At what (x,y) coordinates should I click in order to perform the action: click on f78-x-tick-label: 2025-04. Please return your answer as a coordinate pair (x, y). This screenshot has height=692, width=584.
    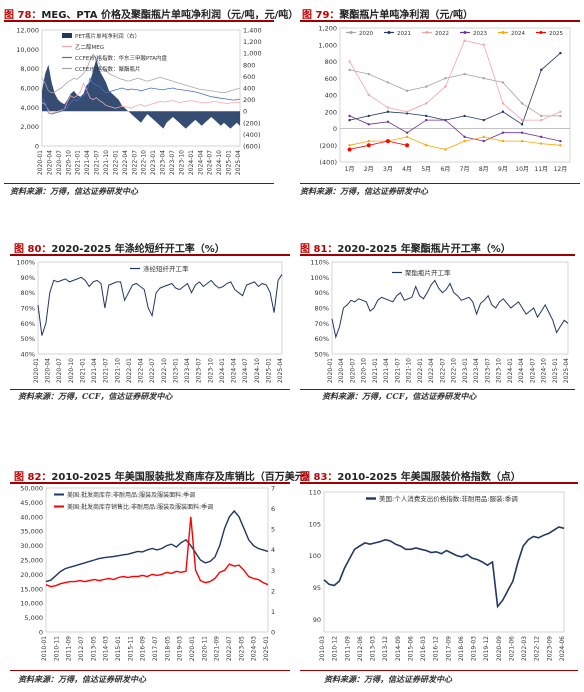
    Looking at the image, I should click on (238, 162).